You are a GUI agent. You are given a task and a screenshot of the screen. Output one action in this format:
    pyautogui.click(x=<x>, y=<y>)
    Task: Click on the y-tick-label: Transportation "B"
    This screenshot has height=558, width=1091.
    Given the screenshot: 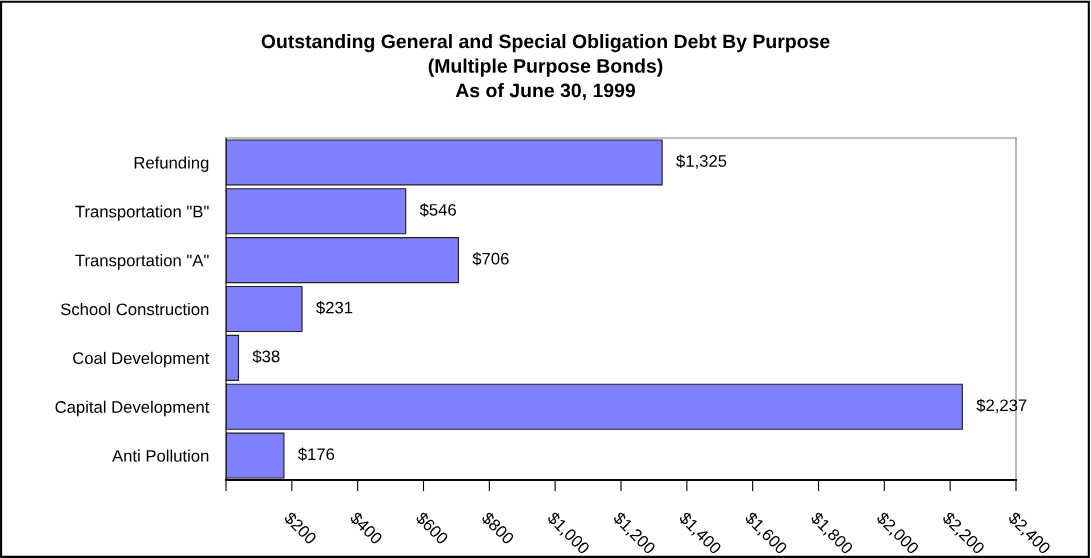 What is the action you would take?
    pyautogui.click(x=142, y=213)
    